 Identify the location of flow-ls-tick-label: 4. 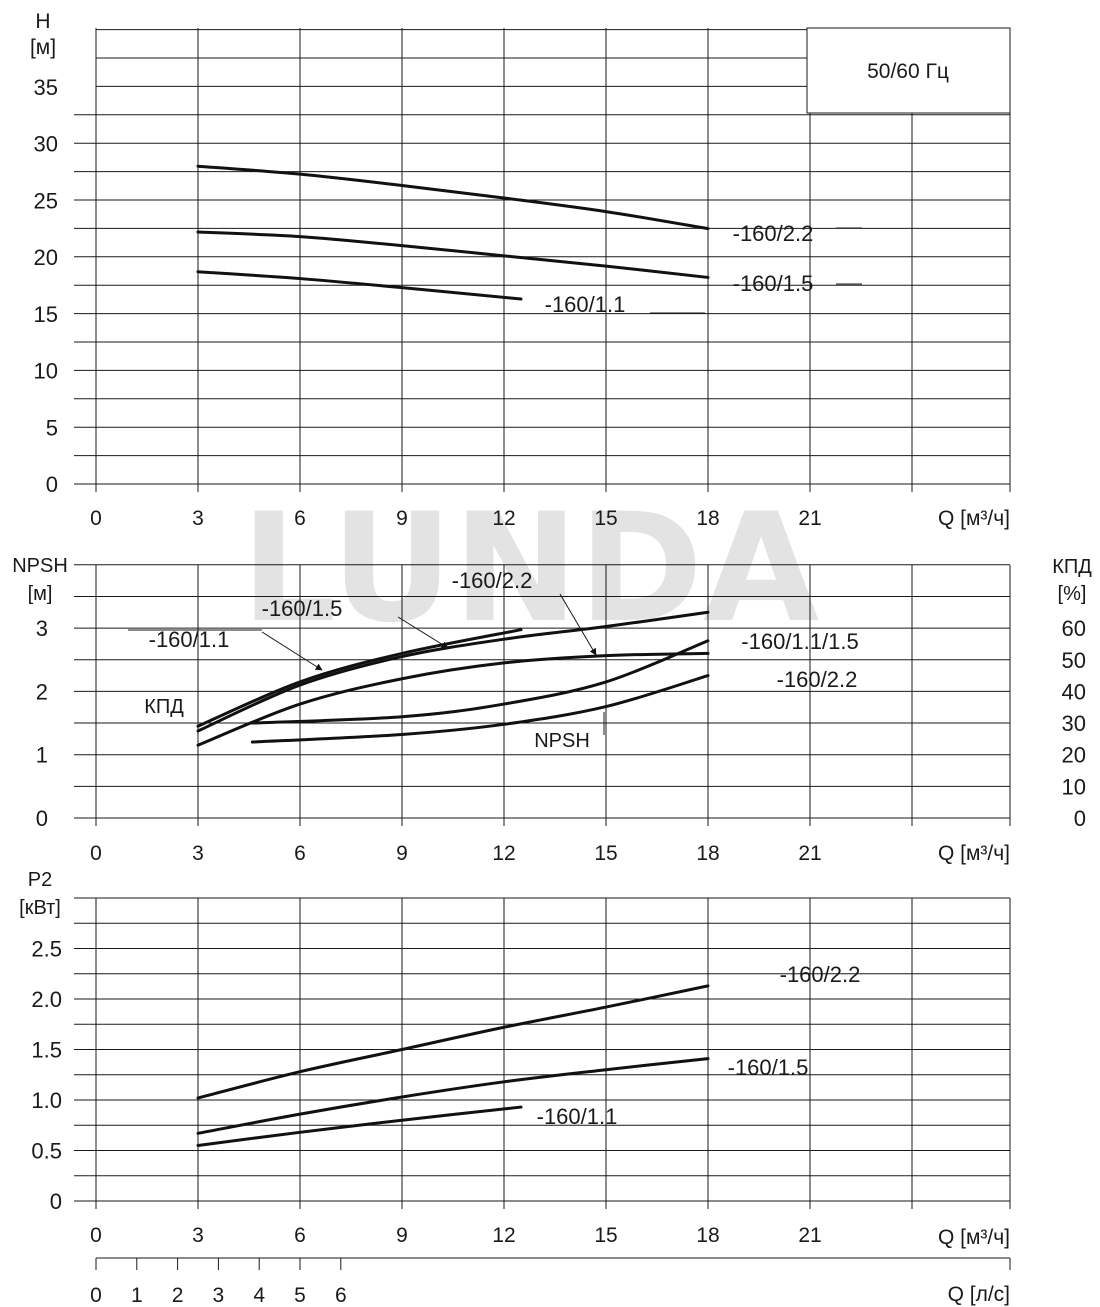
(259, 1295).